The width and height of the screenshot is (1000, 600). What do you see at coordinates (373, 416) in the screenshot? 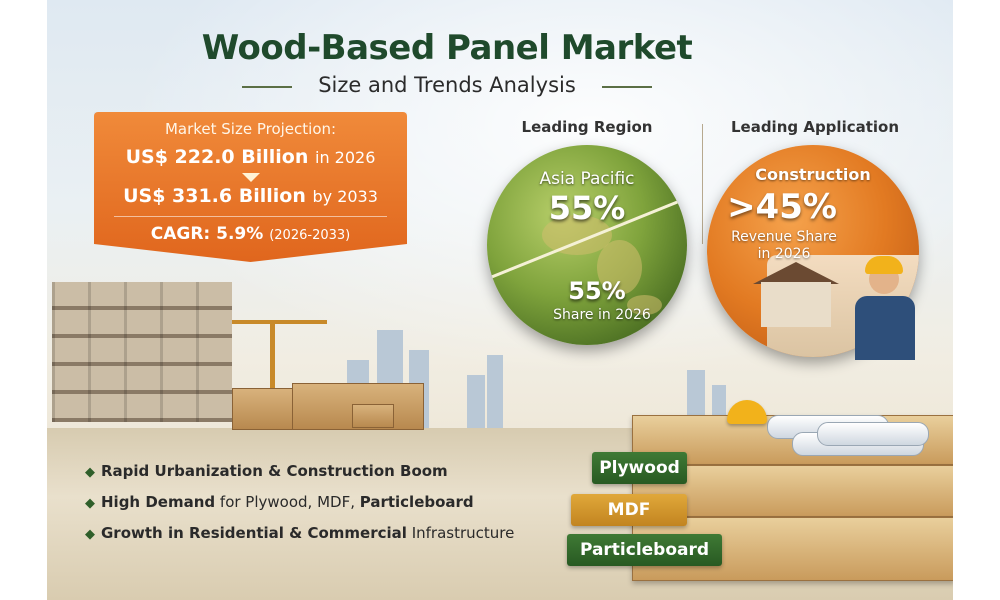
I see `lumber-stack` at bounding box center [373, 416].